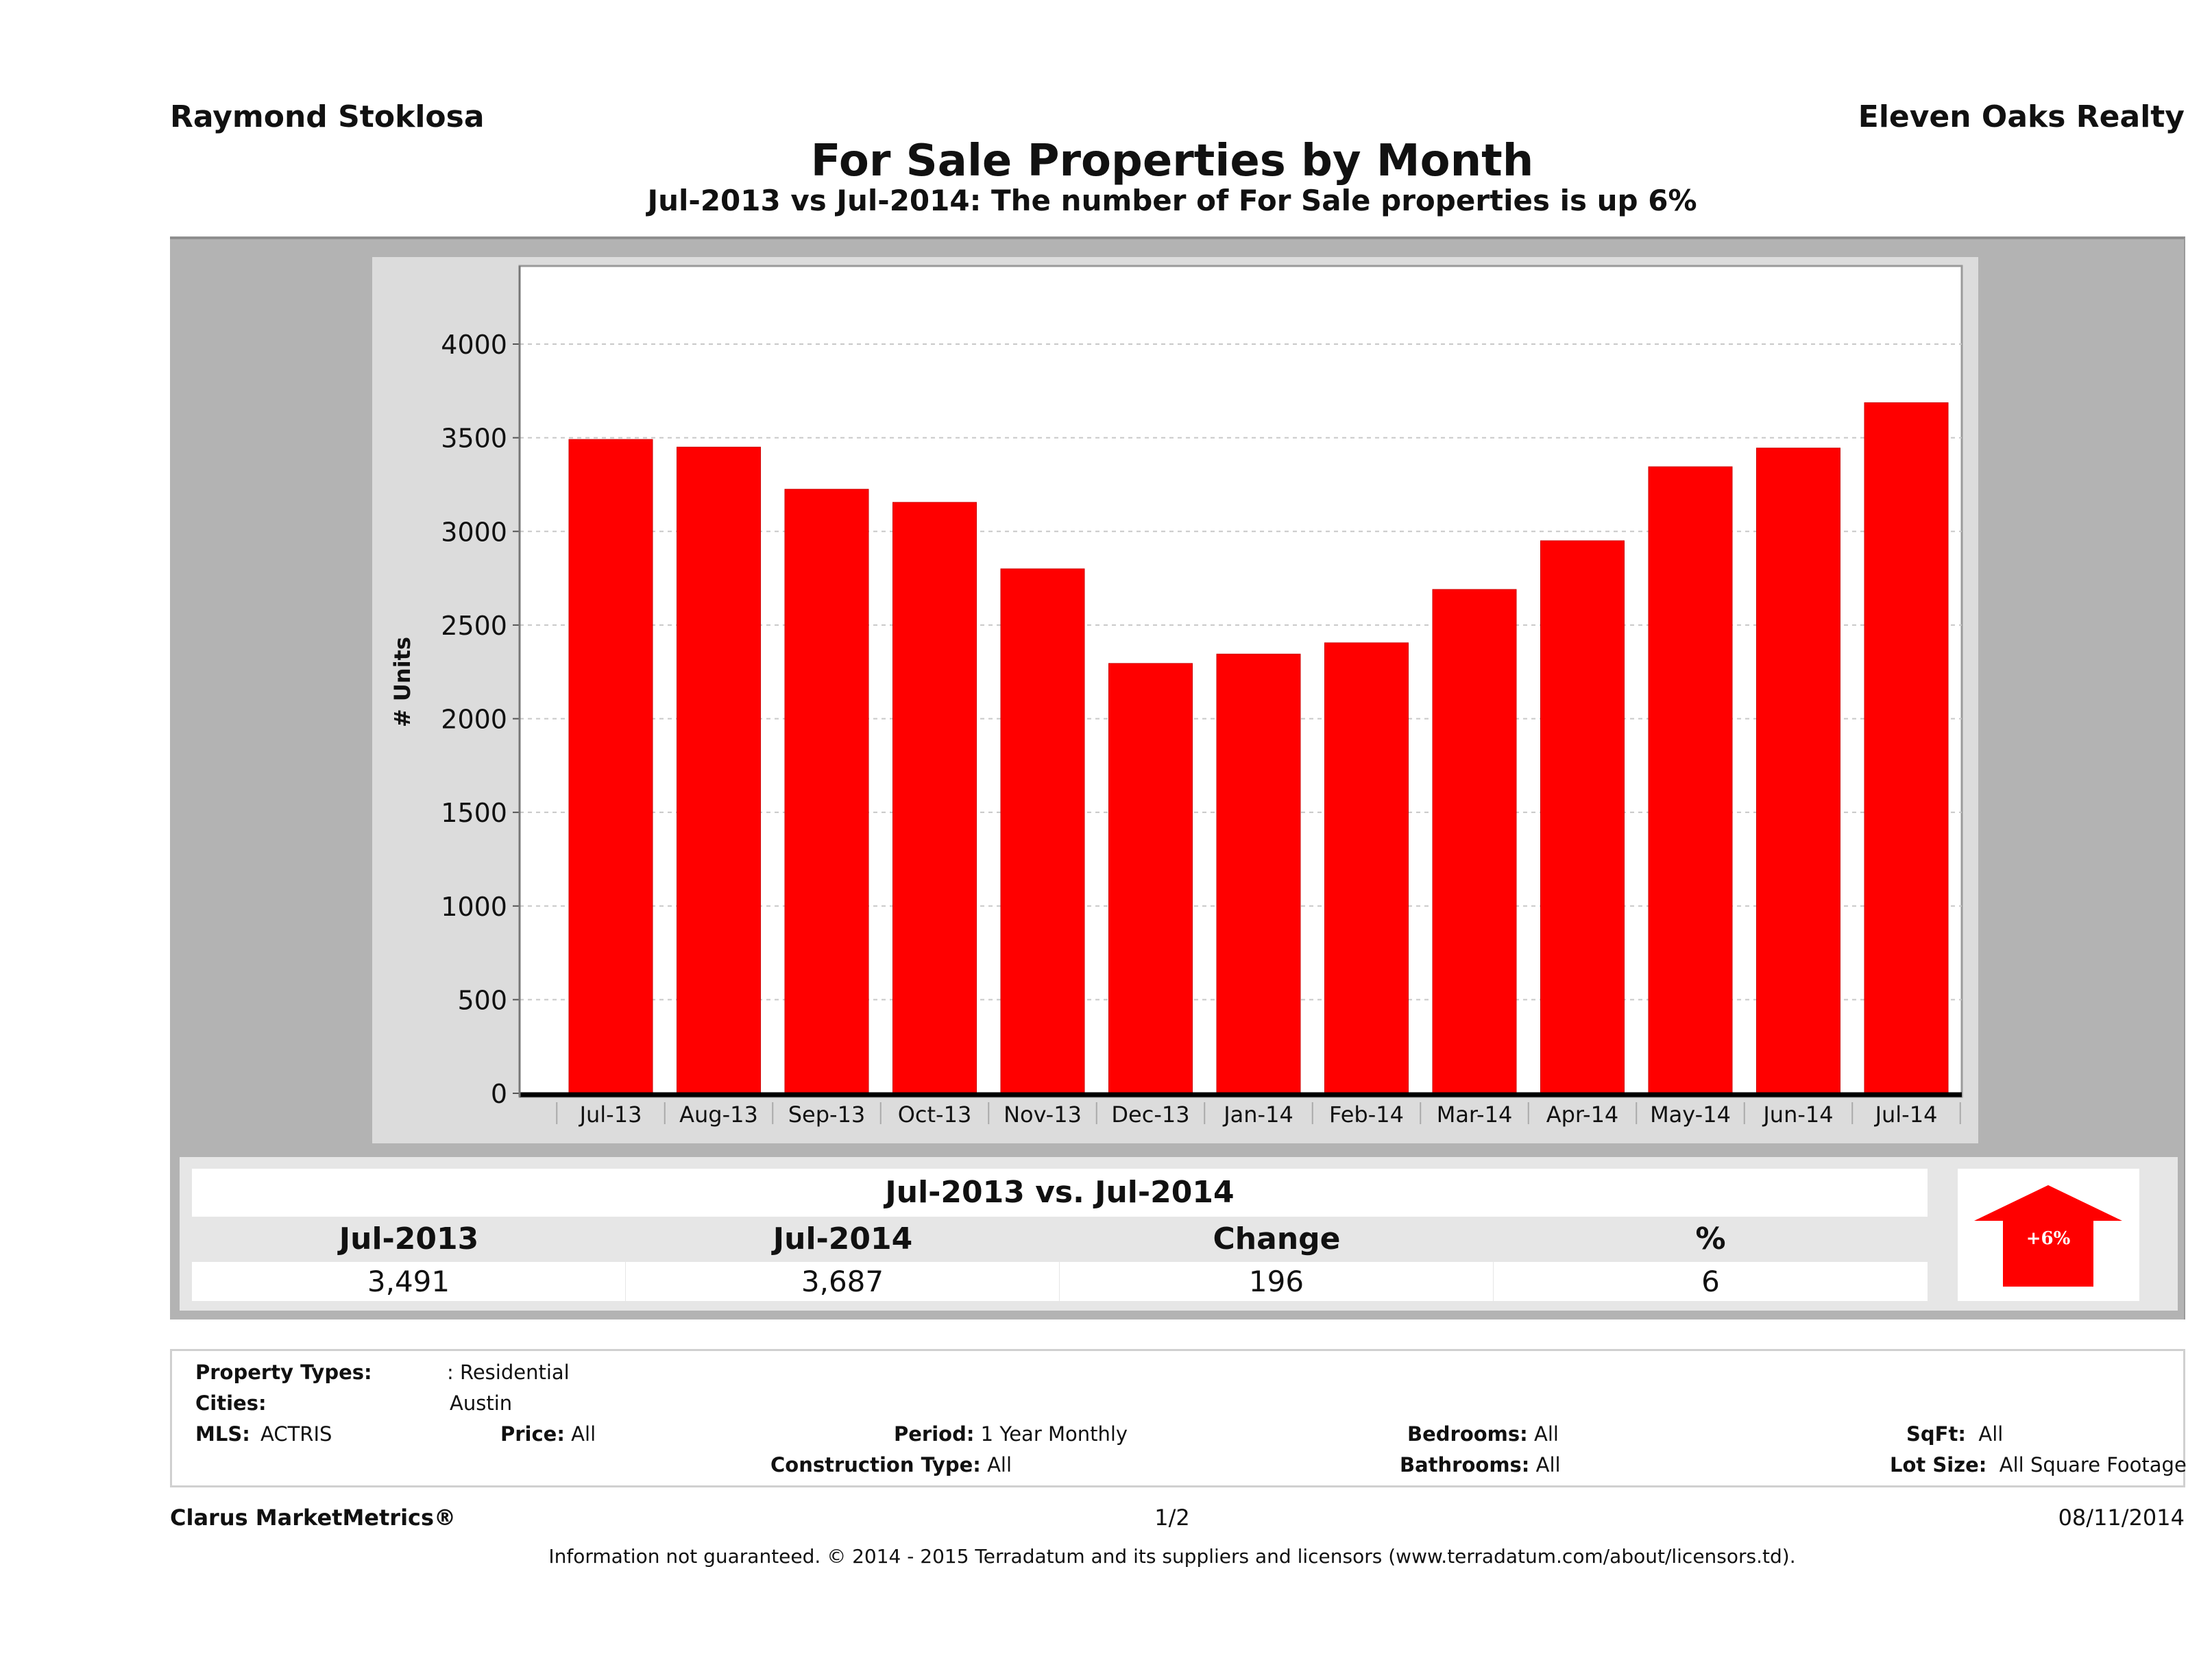 The width and height of the screenshot is (2212, 1678). What do you see at coordinates (2093, 1464) in the screenshot?
I see `lotsize-value: All Square Footage` at bounding box center [2093, 1464].